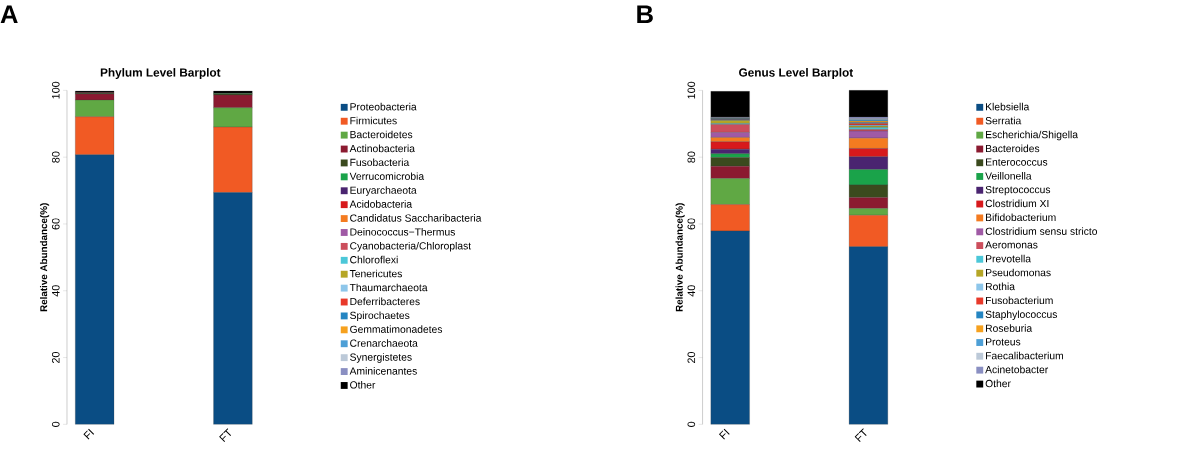  Describe the element at coordinates (385, 301) in the screenshot. I see `legend-label: Deferribacteres` at that location.